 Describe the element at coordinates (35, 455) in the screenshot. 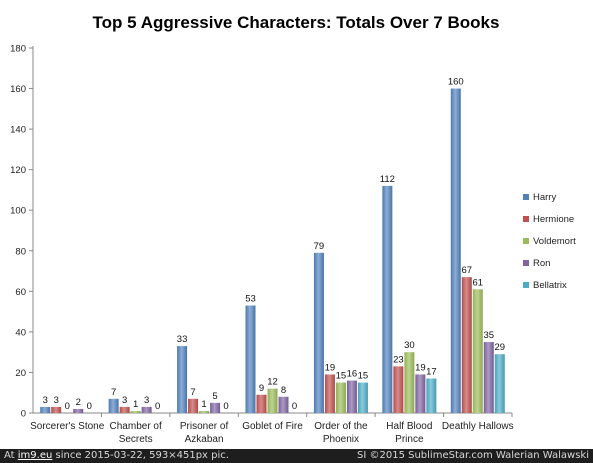

I see `footer-site-link: im9.eu` at that location.